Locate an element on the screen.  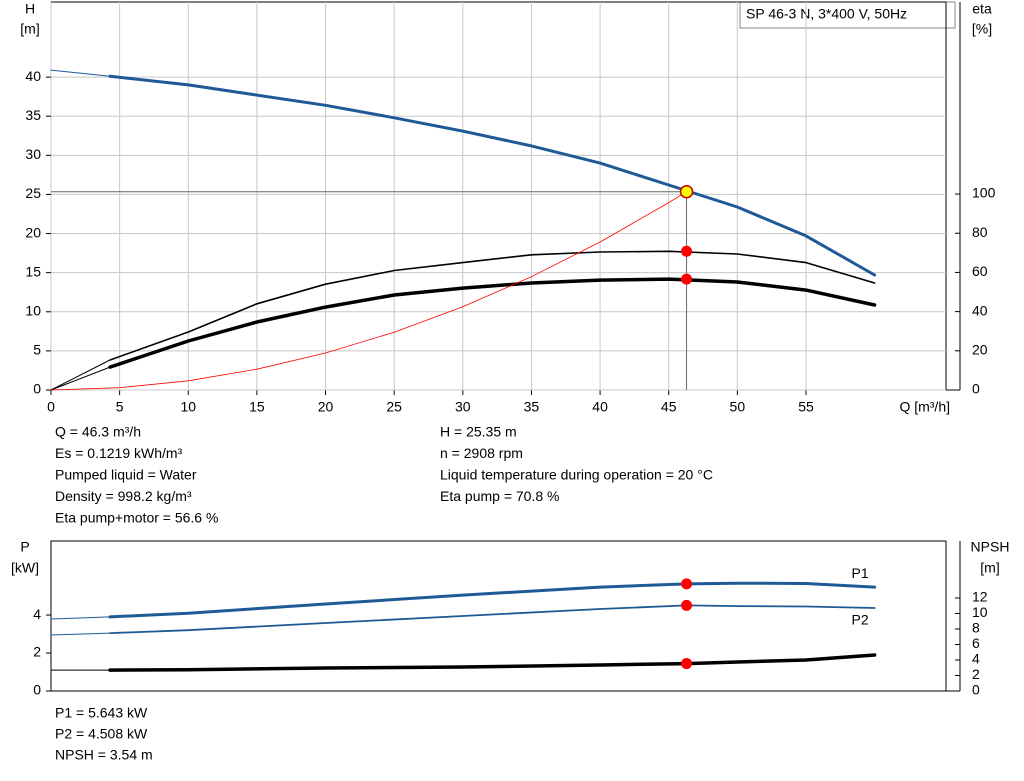
x-tick-label: 15 is located at coordinates (257, 407).